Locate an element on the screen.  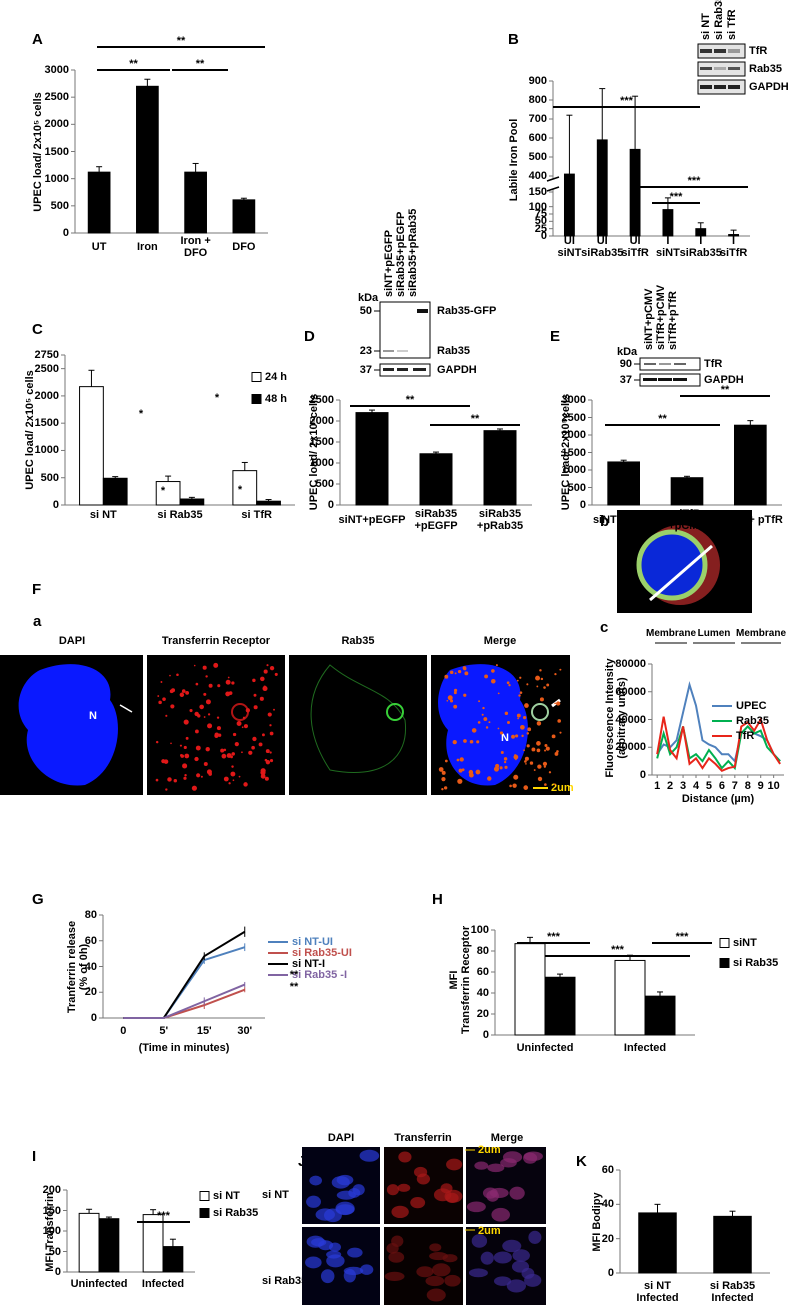
x-tick-label: si NT Infected is located at coordinates (657, 1292).